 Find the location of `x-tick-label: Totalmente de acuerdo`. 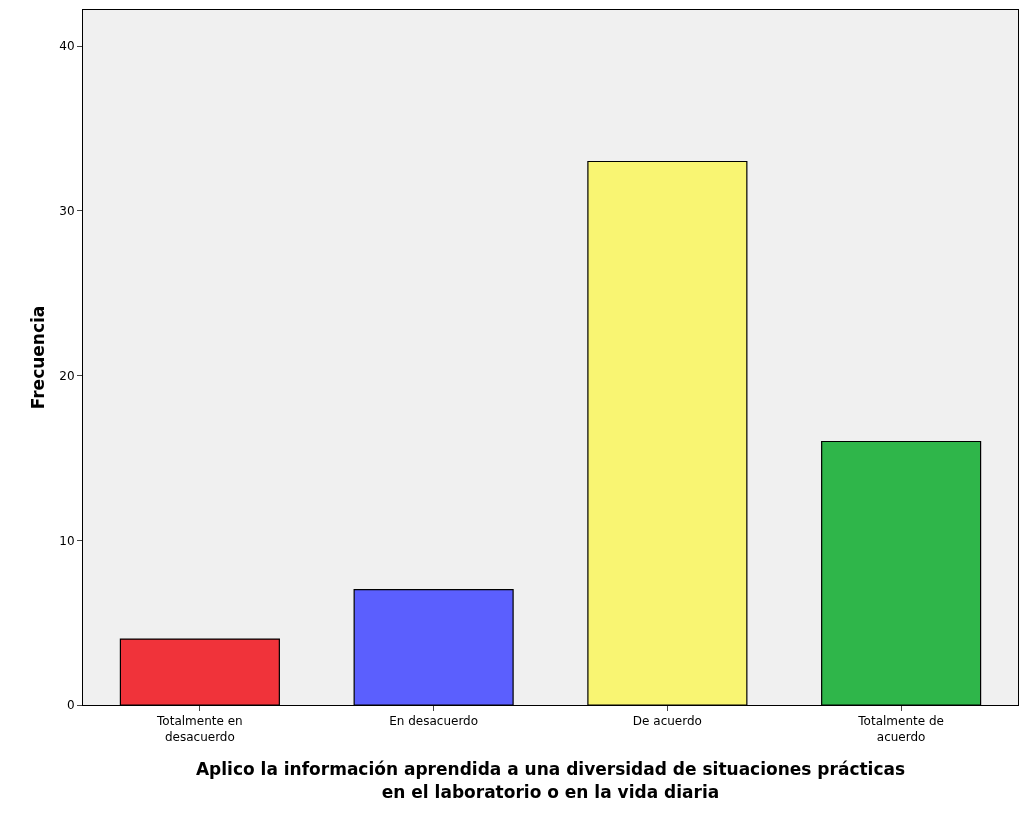

x-tick-label: Totalmente de acuerdo is located at coordinates (900, 729).